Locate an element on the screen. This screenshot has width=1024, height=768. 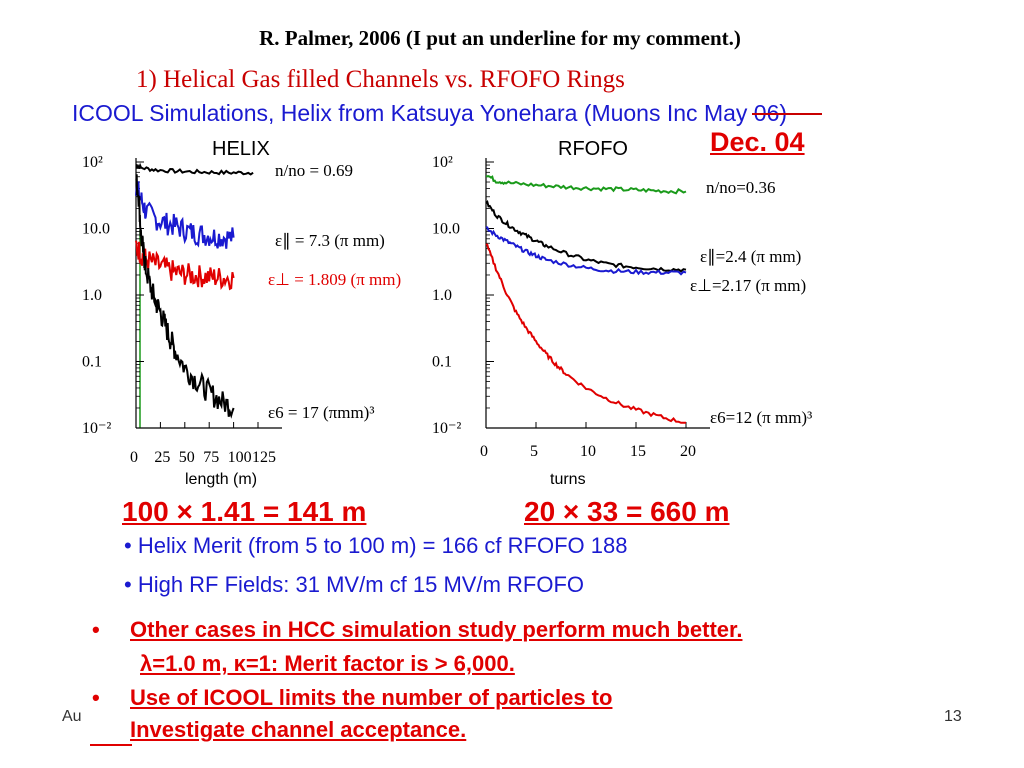
bullet-channel-acceptance: Investigate channel acceptance. is located at coordinates (298, 729).